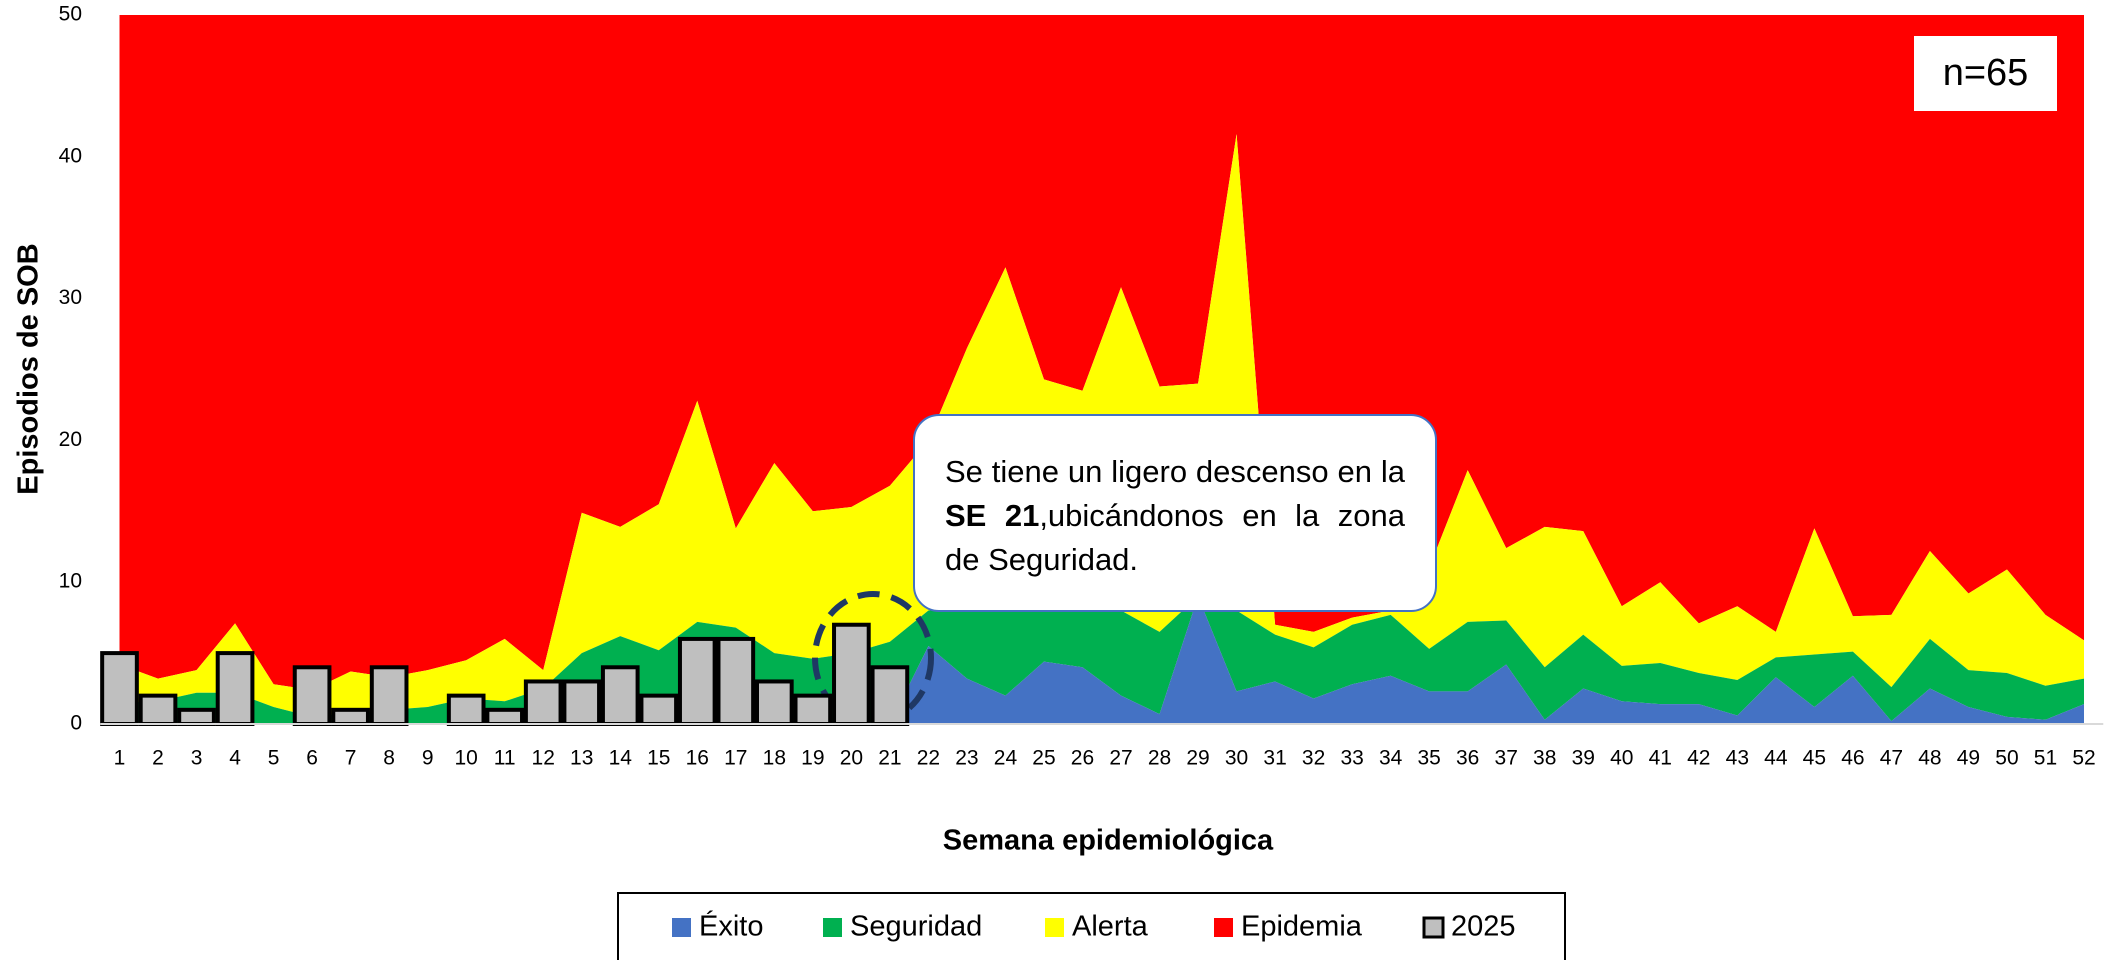 This screenshot has height=960, width=2106. Describe the element at coordinates (1583, 758) in the screenshot. I see `x-tick-label: 39` at that location.